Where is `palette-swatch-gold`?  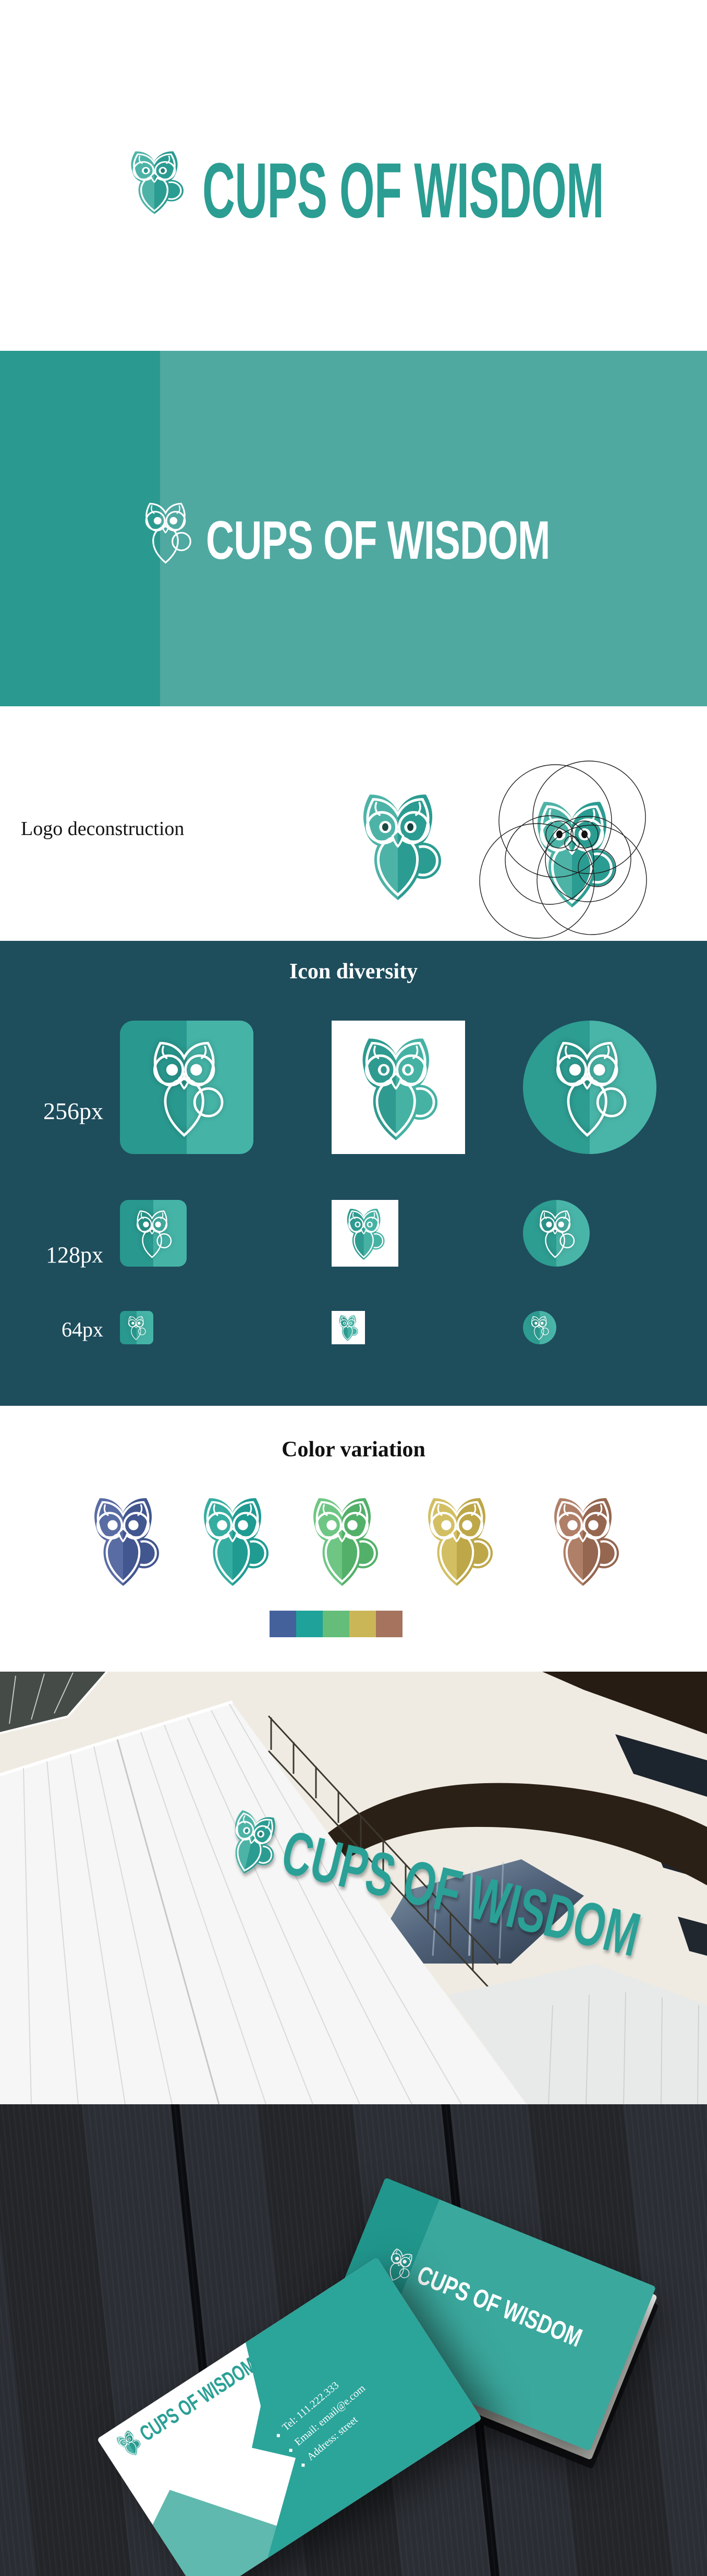 palette-swatch-gold is located at coordinates (363, 1624).